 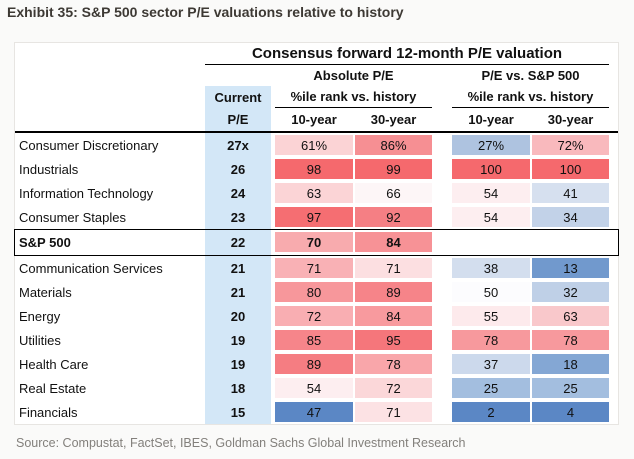 I want to click on rel-30yr-percentile-cell, so click(x=570, y=242).